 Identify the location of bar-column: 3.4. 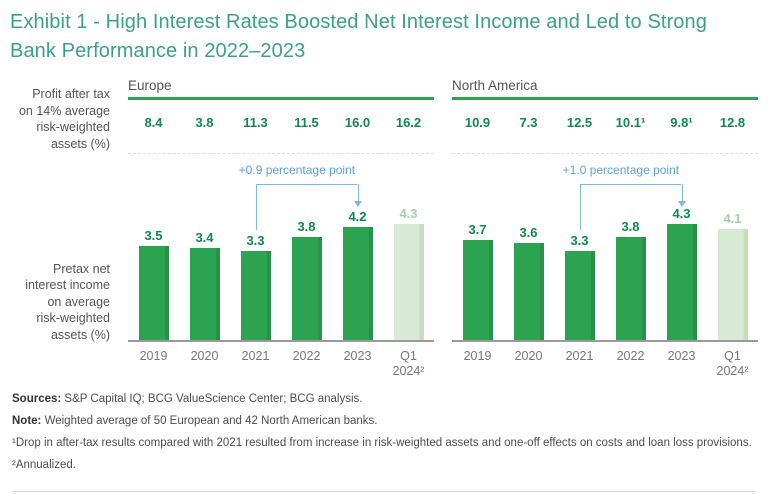
(204, 285).